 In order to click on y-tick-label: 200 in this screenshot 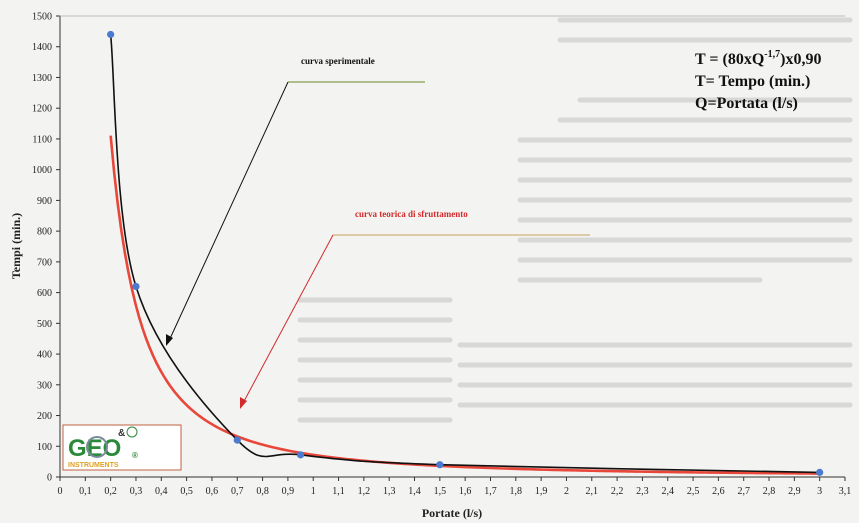, I will do `click(44, 416)`.